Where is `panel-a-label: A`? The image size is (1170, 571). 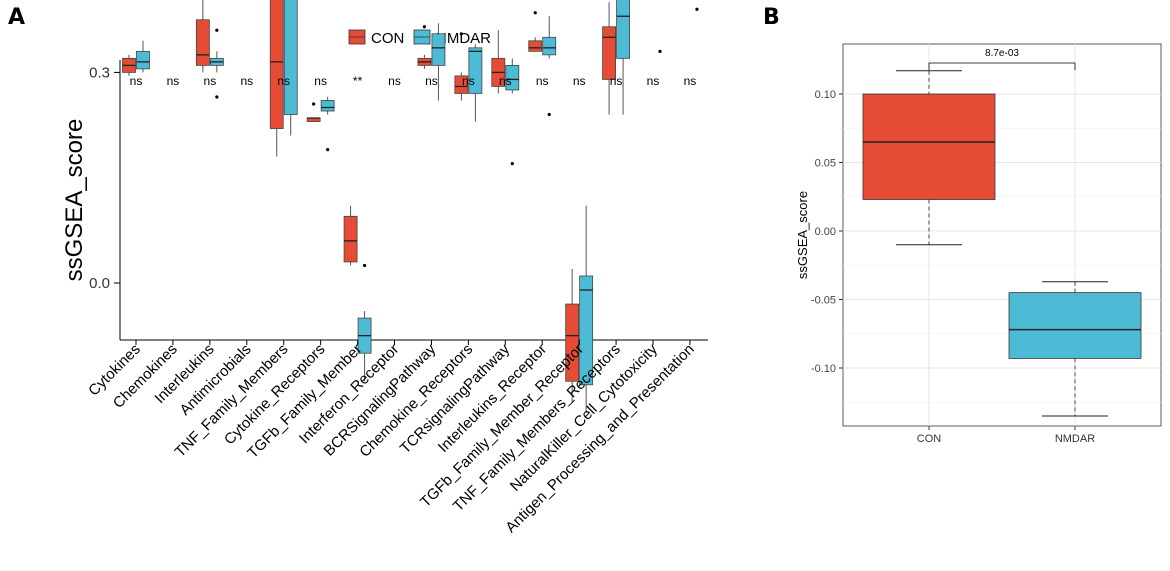 panel-a-label: A is located at coordinates (16, 17).